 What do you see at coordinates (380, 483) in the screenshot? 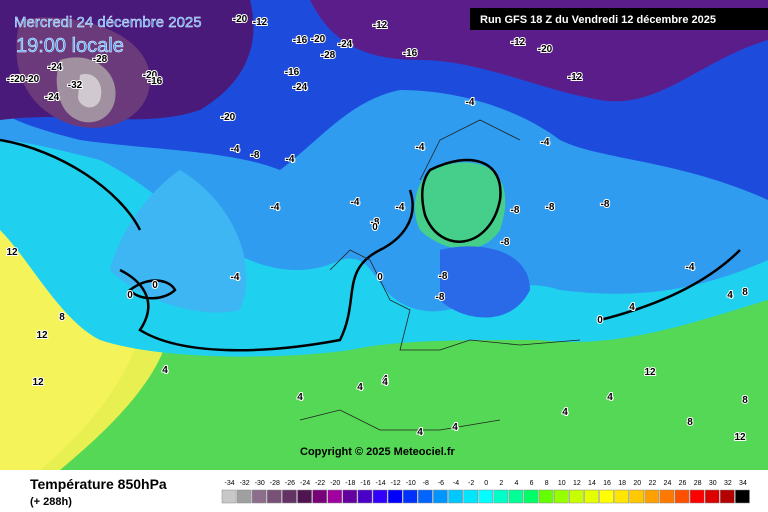
I see `scale-label: -14` at bounding box center [380, 483].